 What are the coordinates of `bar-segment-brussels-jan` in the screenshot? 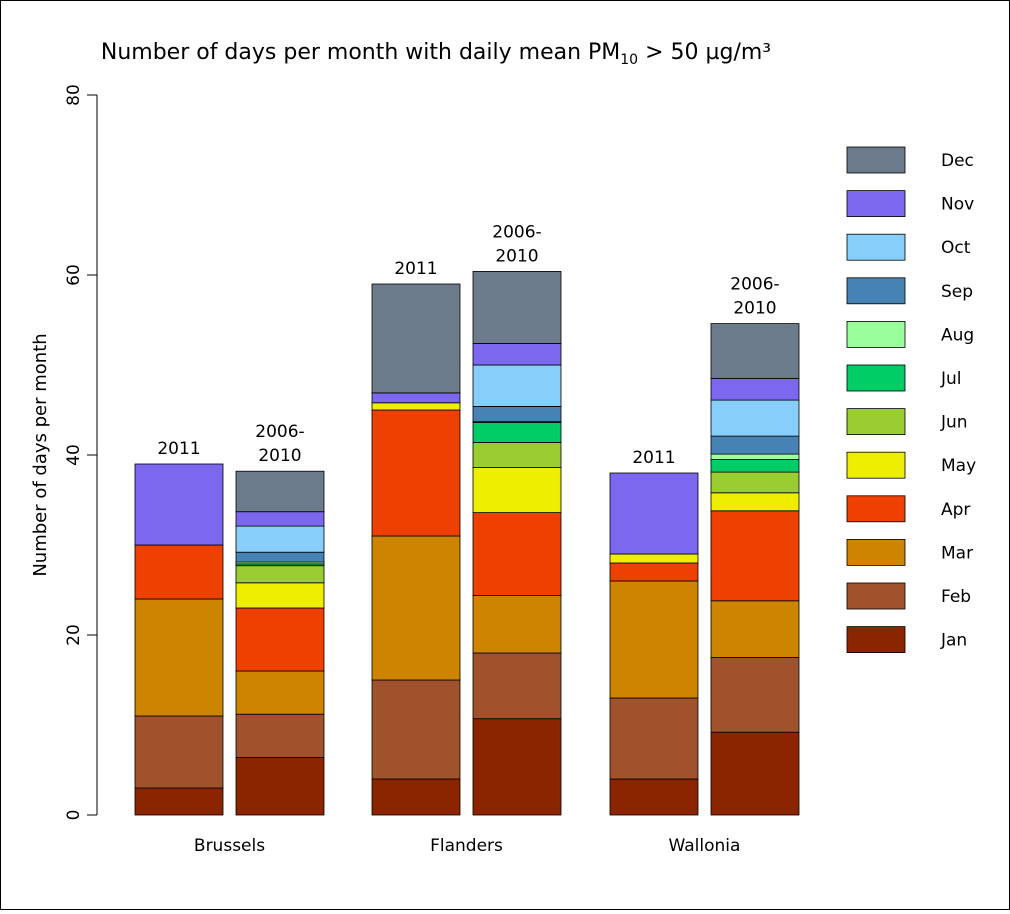 It's located at (280, 786).